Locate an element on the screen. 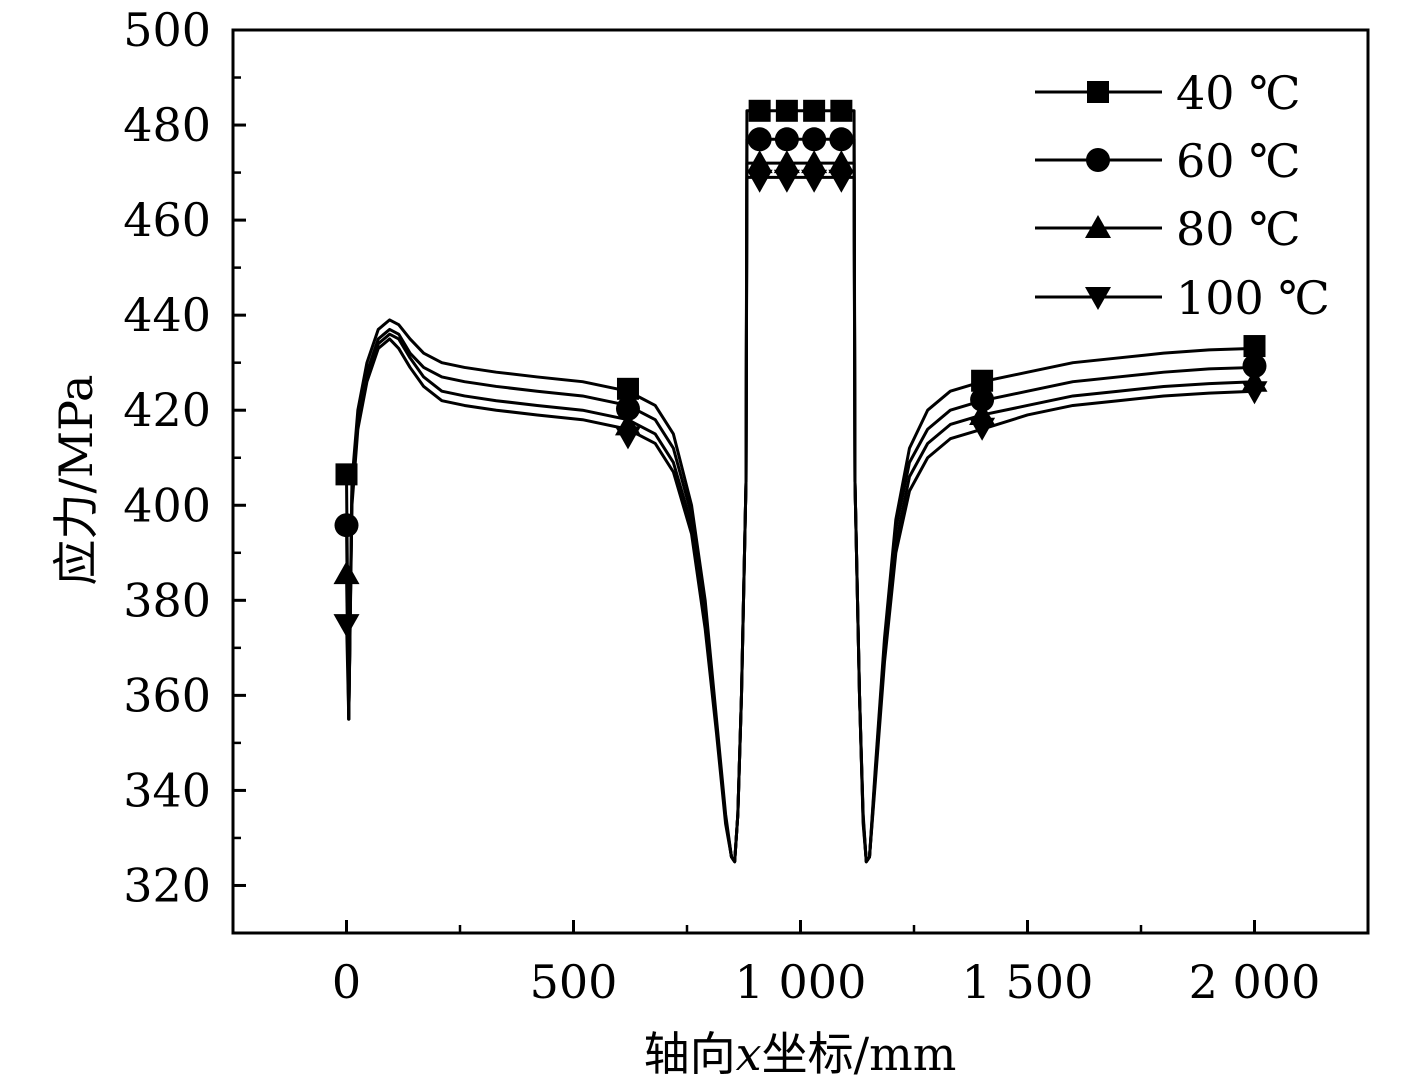 This screenshot has height=1087, width=1417. y-tick-label: 460 is located at coordinates (167, 220).